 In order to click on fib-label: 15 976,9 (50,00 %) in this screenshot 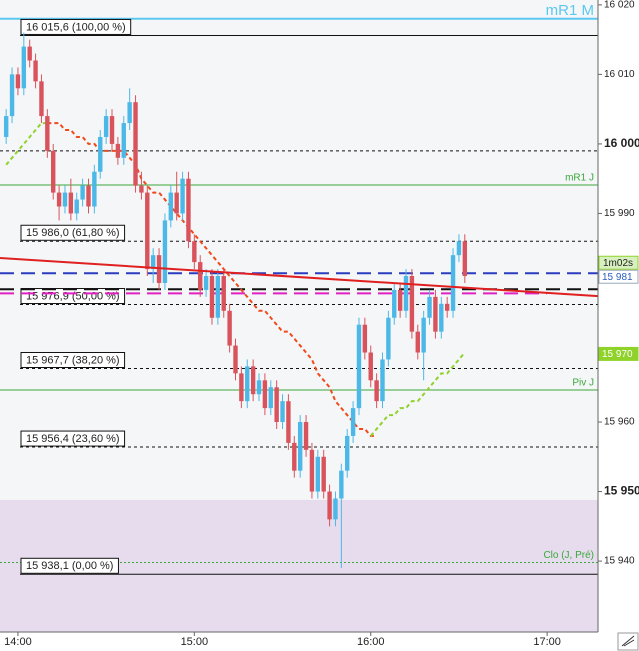, I will do `click(73, 296)`.